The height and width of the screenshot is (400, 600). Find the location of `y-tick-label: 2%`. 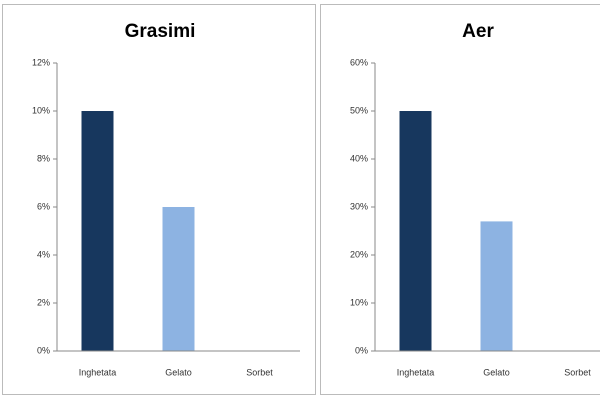

y-tick-label: 2% is located at coordinates (43, 302).